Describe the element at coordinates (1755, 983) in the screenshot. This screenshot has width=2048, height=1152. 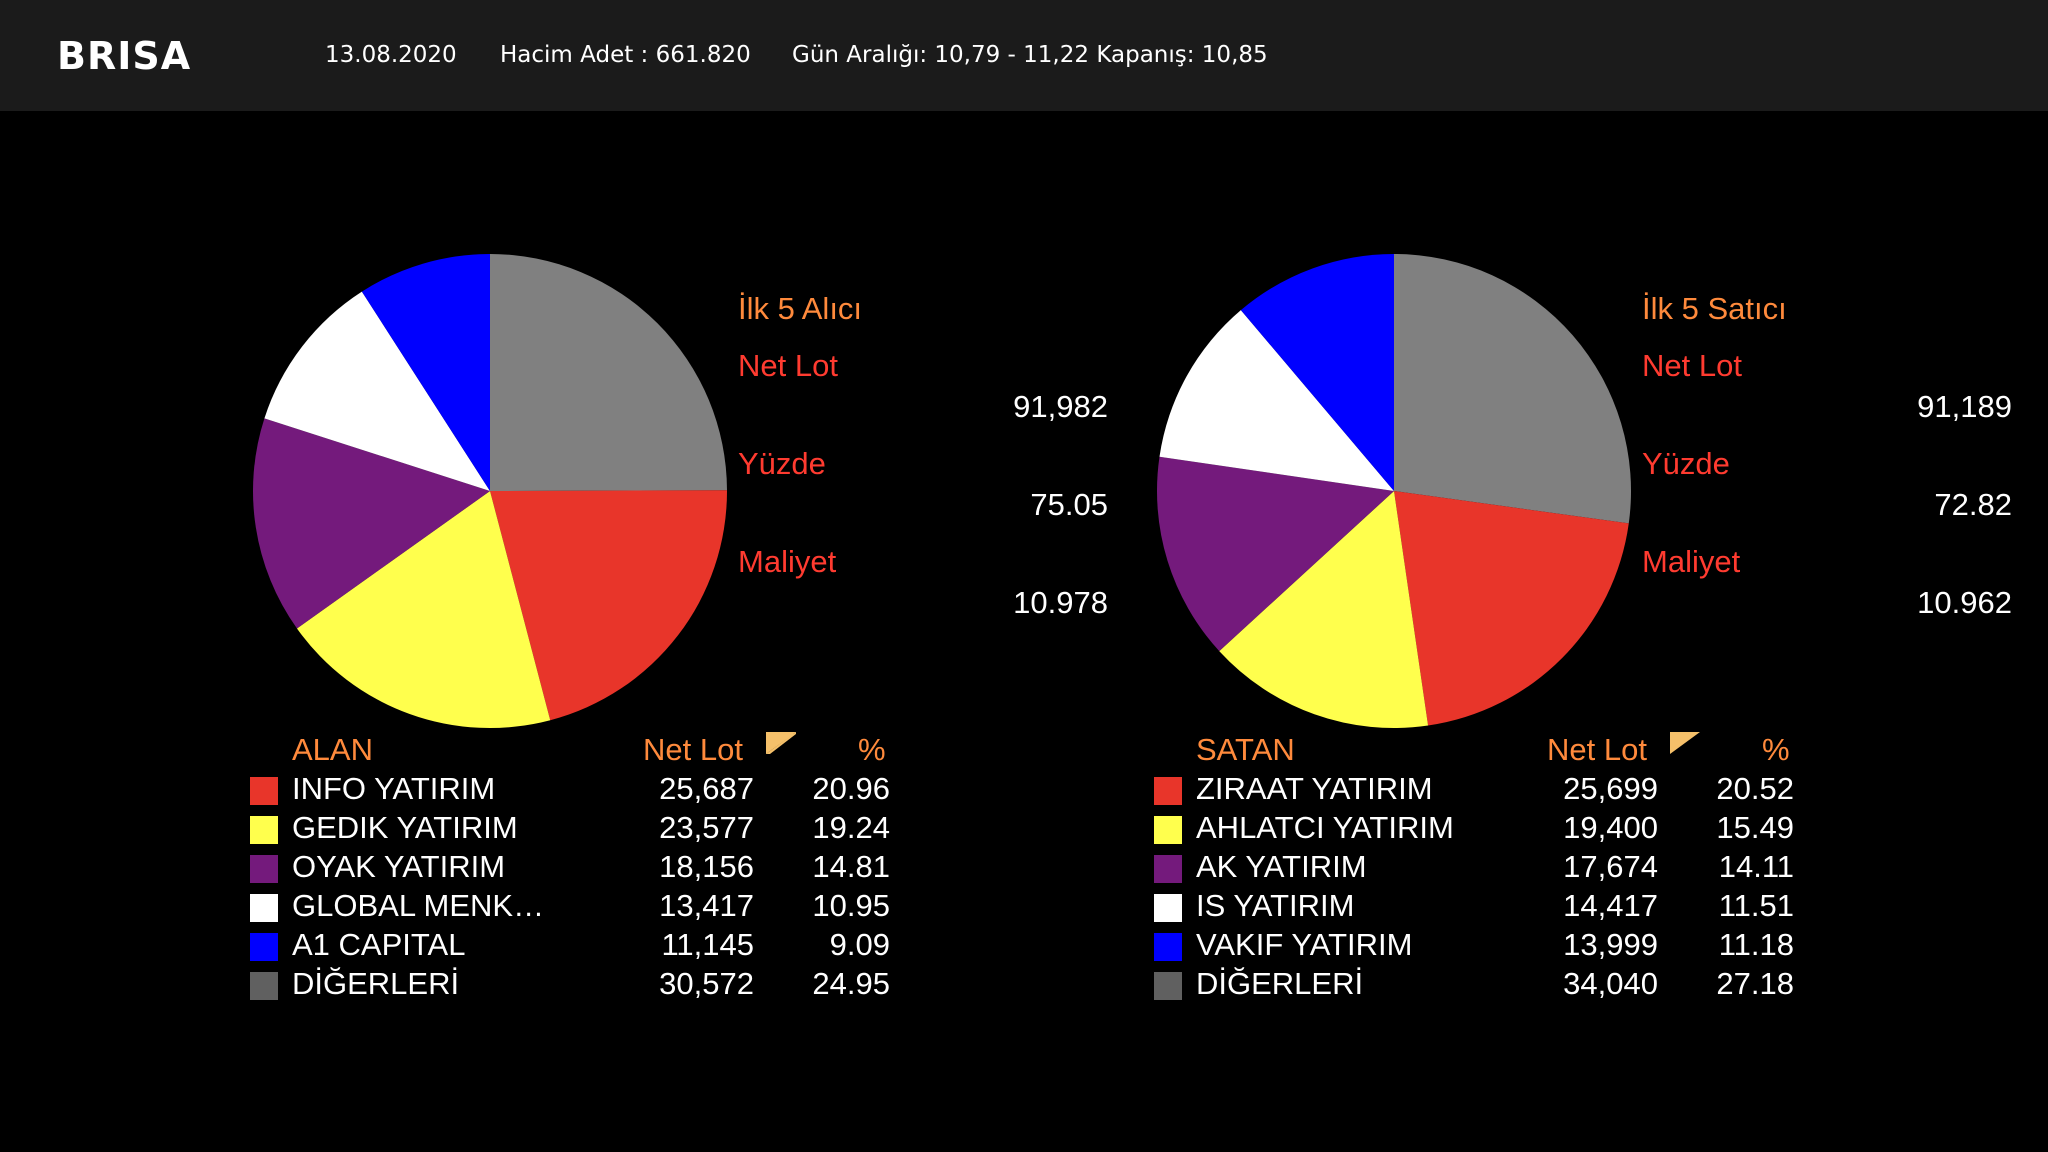
I see `row-percent: 27.18` at that location.